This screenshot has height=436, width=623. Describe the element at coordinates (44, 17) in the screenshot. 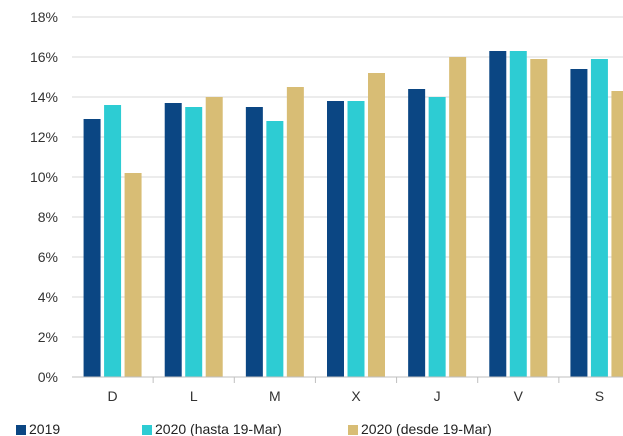

I see `y-tick-label: 18%` at that location.